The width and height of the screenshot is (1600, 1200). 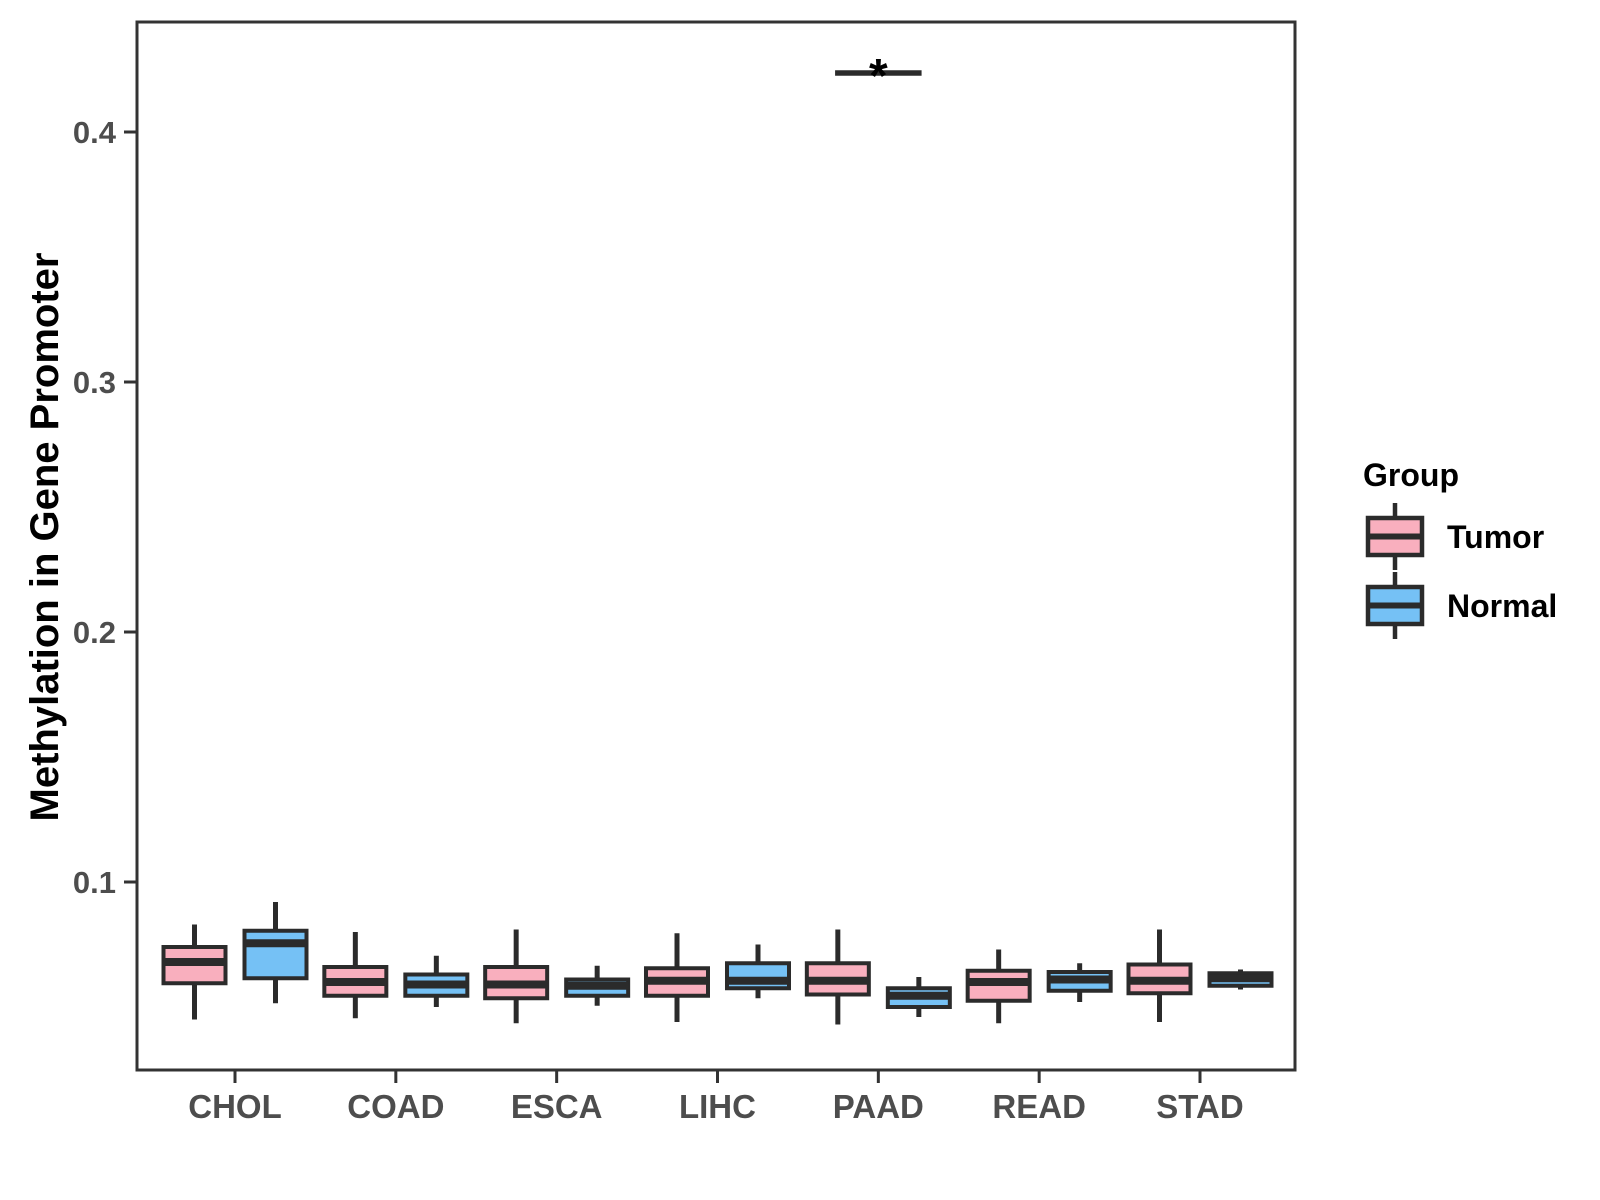 I want to click on y-axis-title-text: Methylation in Gene Promoter, so click(x=45, y=537).